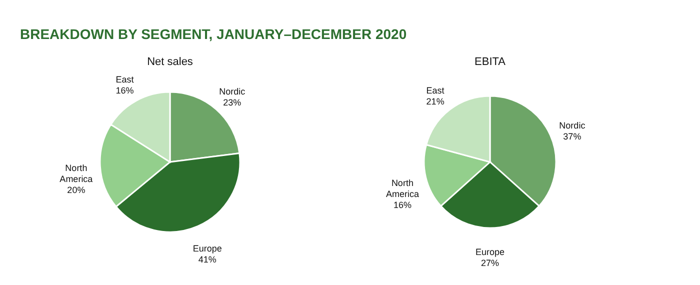  I want to click on data-label: 27%, so click(490, 263).